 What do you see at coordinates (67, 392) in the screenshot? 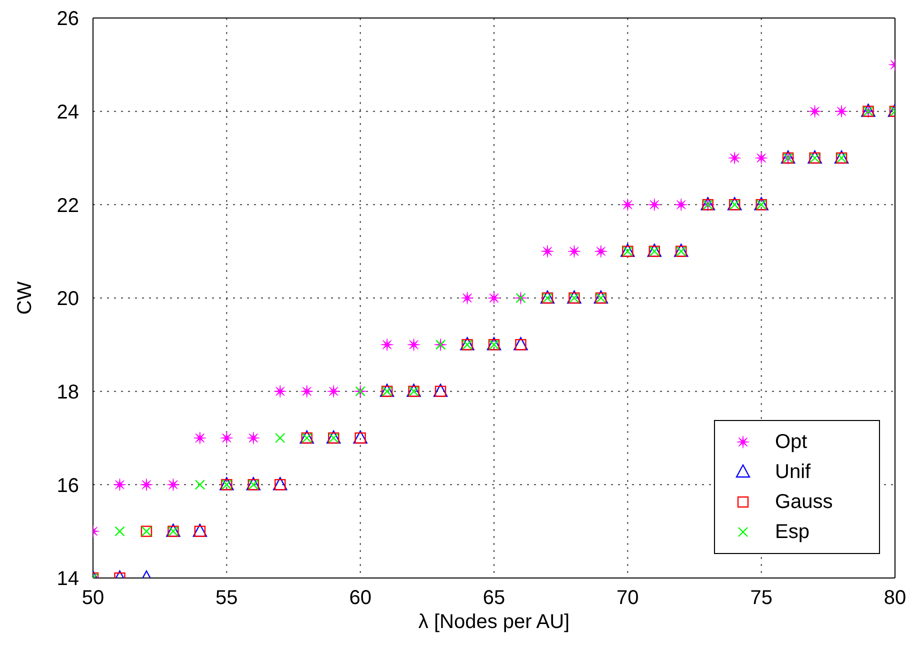
I see `y-tick-label: 18` at bounding box center [67, 392].